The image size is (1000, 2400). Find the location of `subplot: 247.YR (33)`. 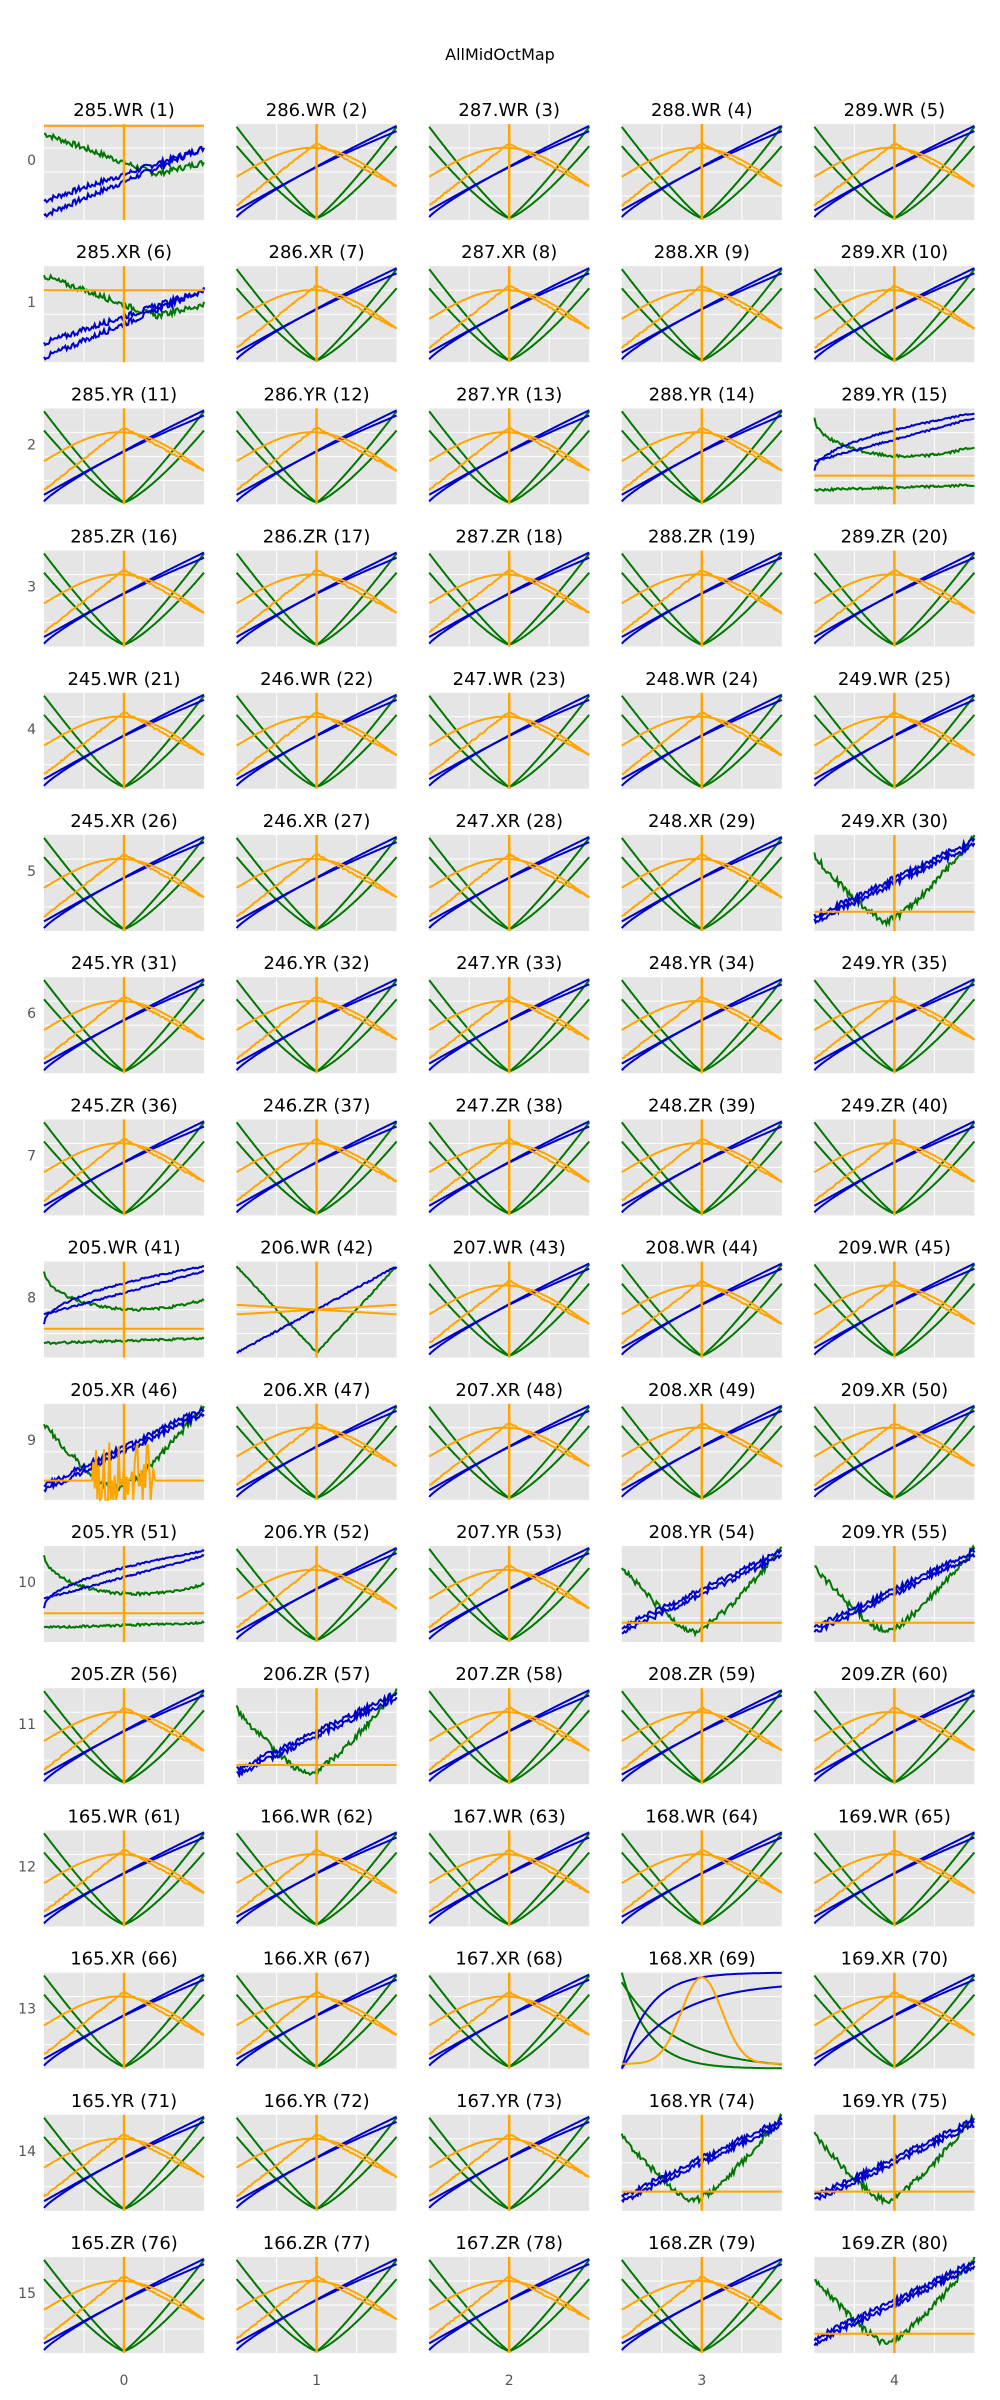

subplot: 247.YR (33) is located at coordinates (509, 1013).